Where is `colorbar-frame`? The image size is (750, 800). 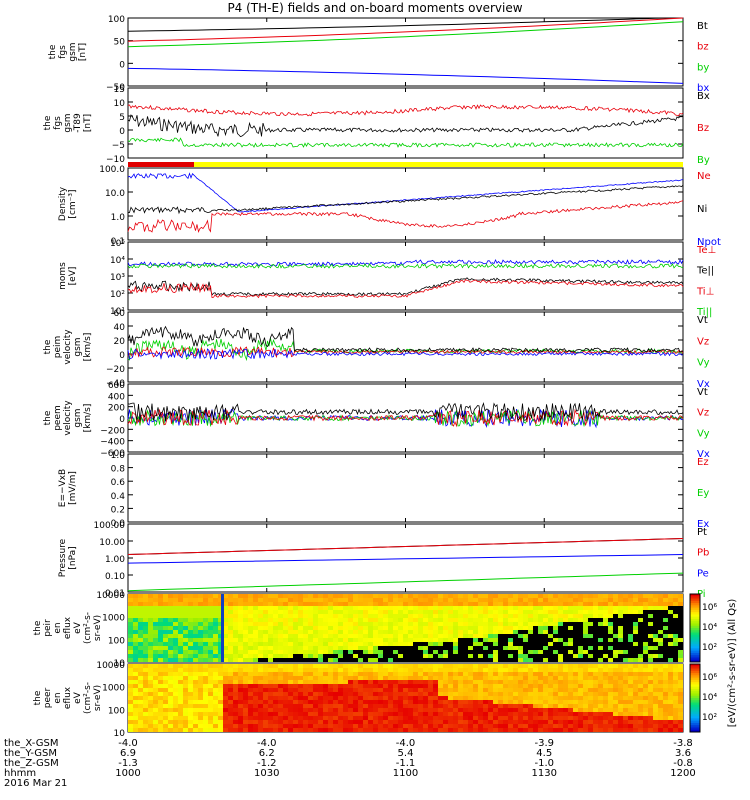
colorbar-frame is located at coordinates (695, 628).